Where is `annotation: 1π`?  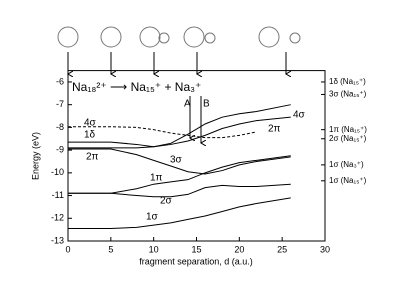 annotation: 1π is located at coordinates (156, 178).